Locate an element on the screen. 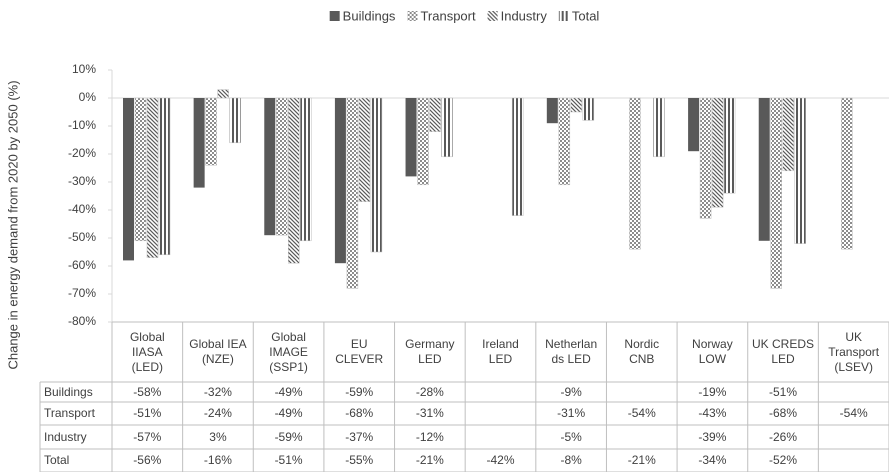 The width and height of the screenshot is (889, 472). table-cell: -28% is located at coordinates (429, 391).